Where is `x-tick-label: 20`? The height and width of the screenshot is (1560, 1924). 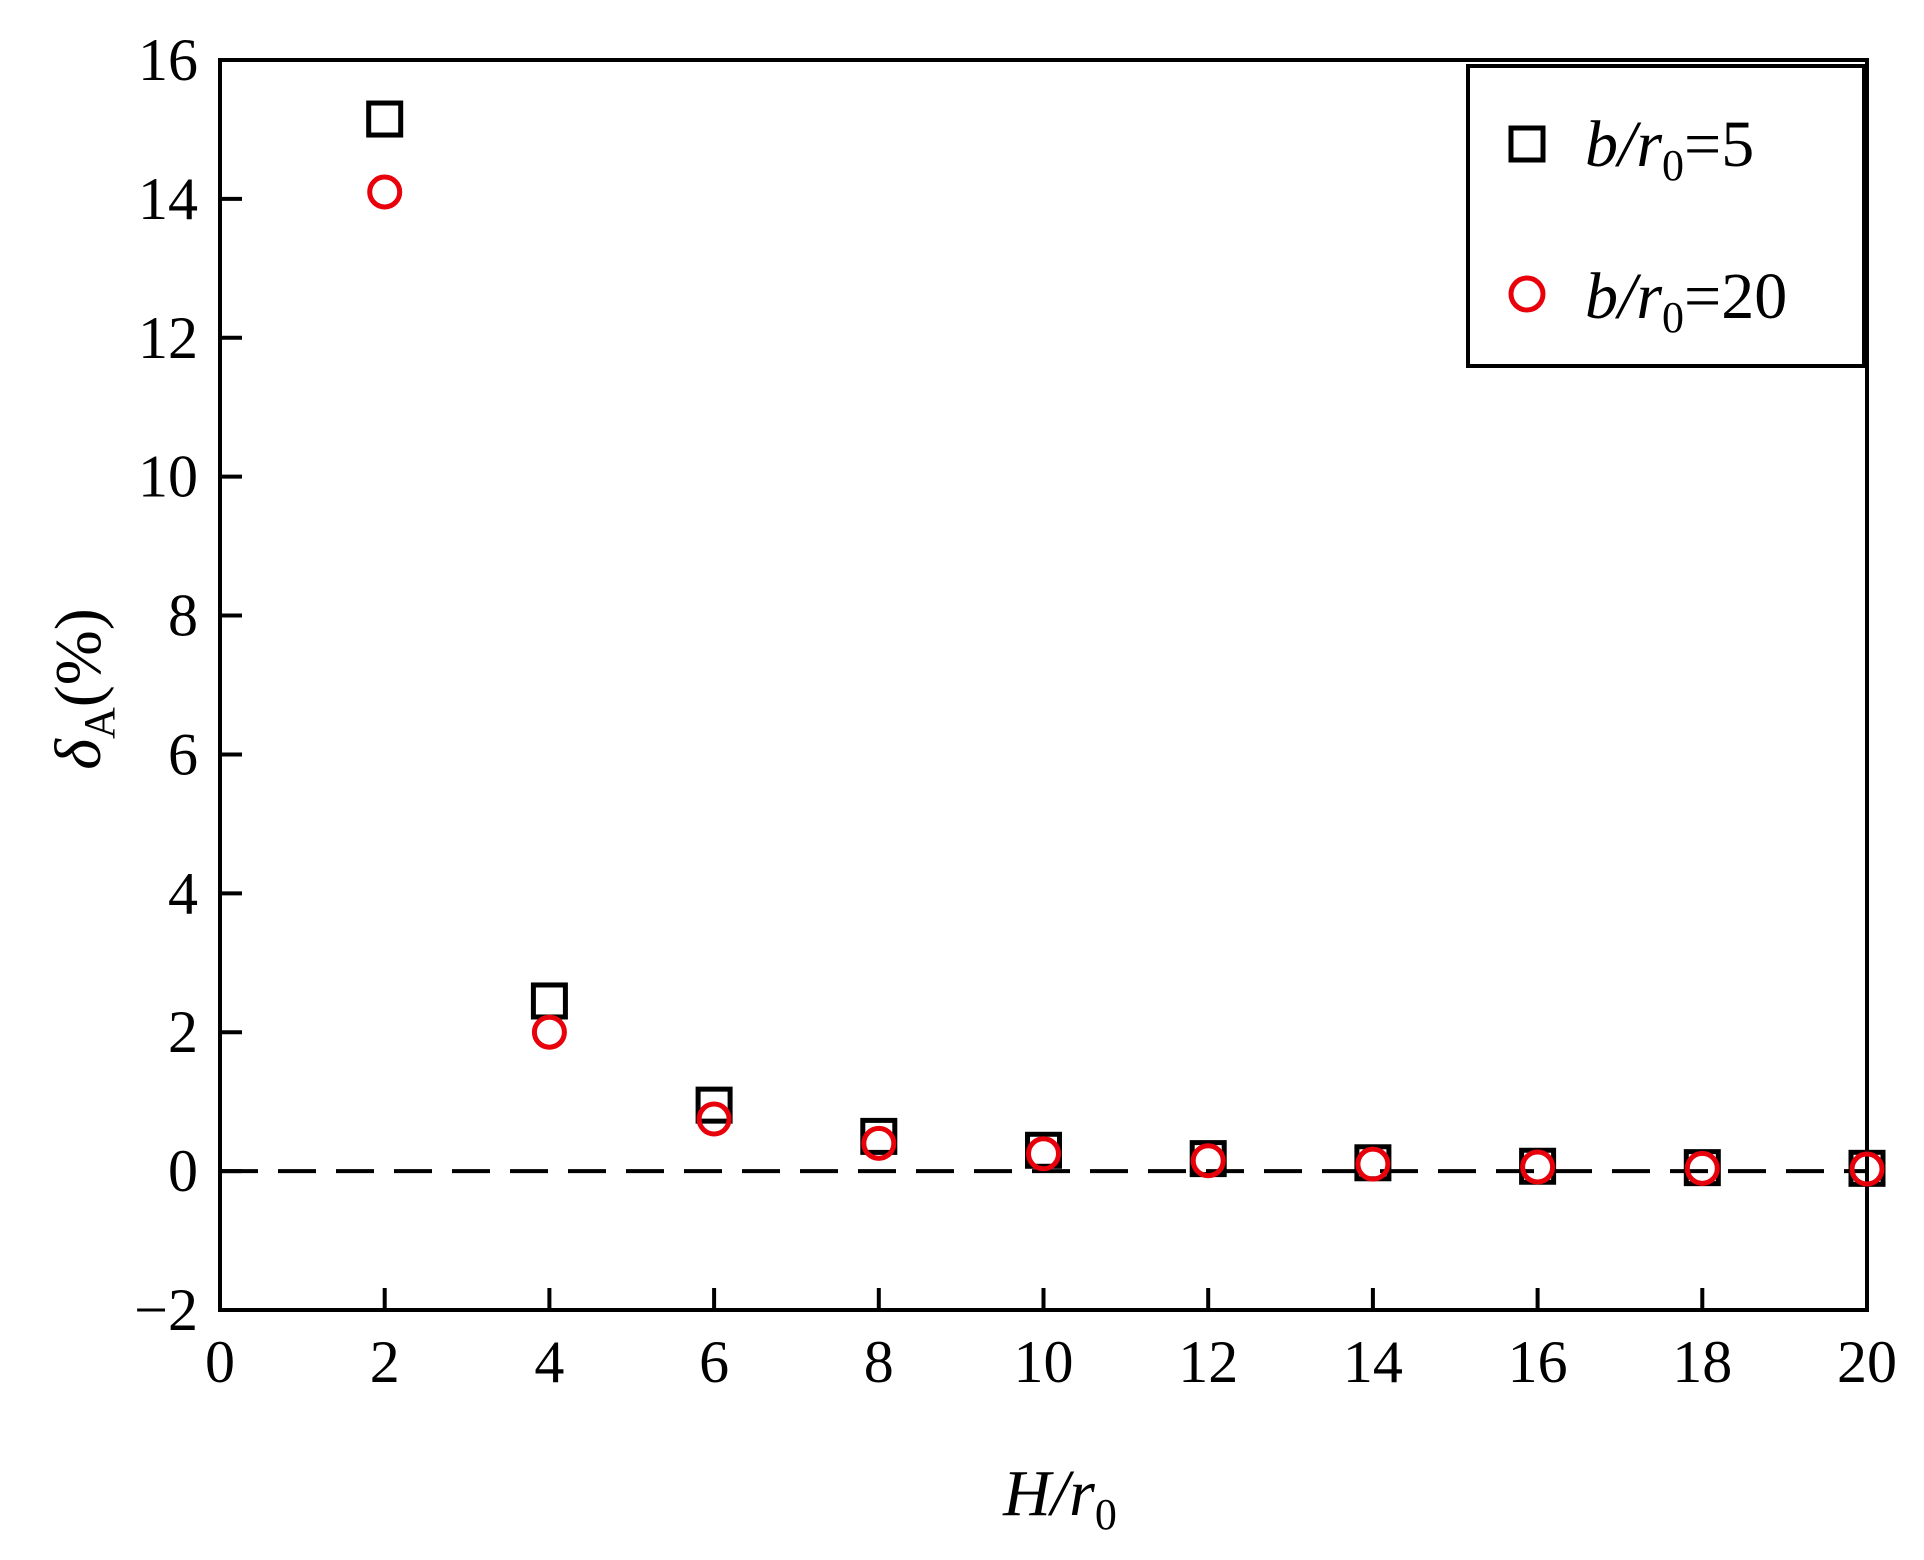
x-tick-label: 20 is located at coordinates (1867, 1362).